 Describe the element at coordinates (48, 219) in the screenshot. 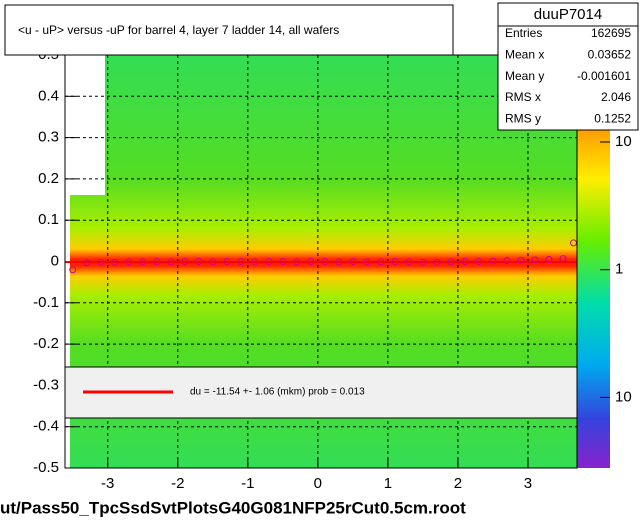

I see `y-tick-label: 0.1` at that location.